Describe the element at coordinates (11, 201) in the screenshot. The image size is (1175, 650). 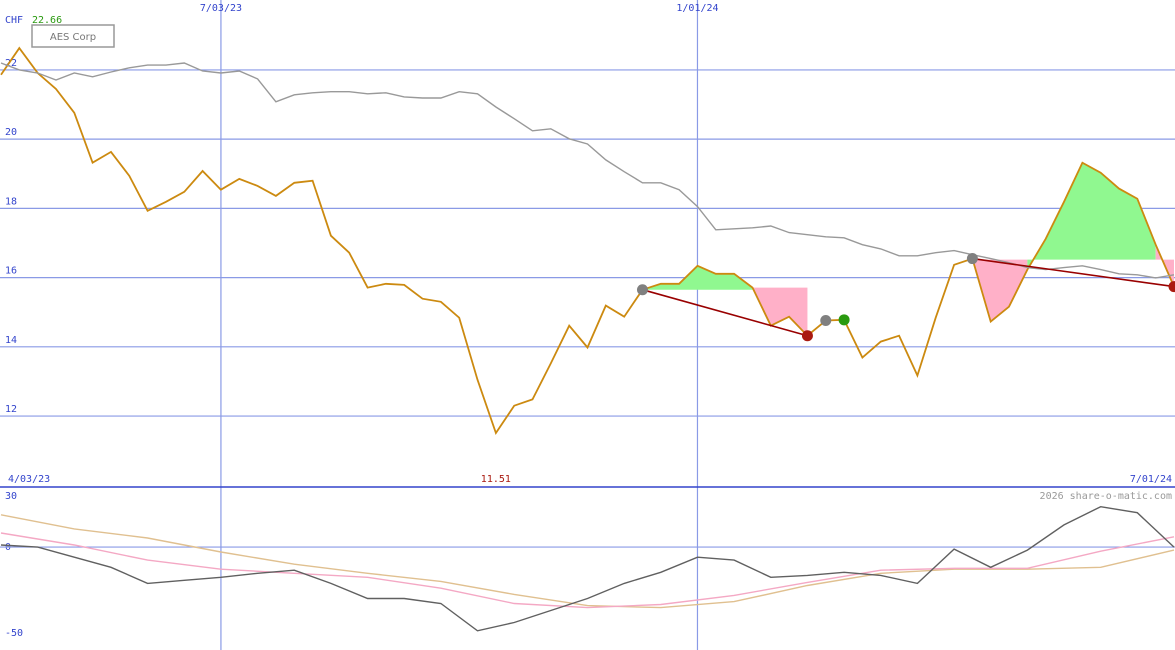
I see `y-tick-label: 18` at that location.